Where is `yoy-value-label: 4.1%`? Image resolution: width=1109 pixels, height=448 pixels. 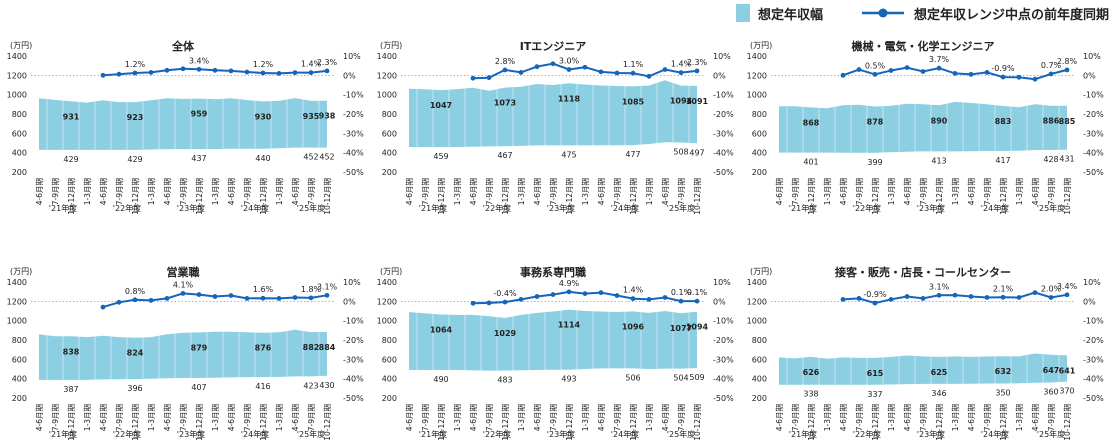 yoy-value-label: 4.1% is located at coordinates (183, 284).